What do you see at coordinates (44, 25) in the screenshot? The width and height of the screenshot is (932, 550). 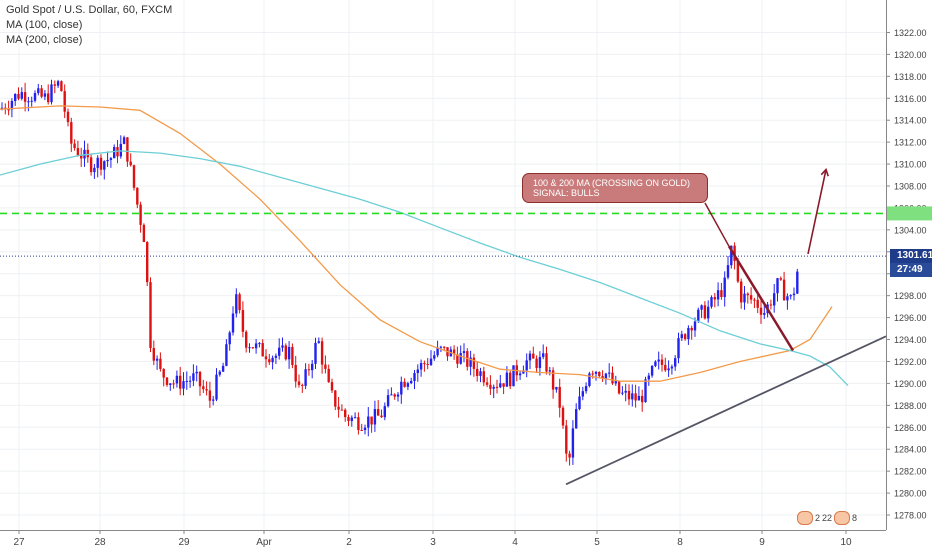 I see `legend-ma100: MA (100, close)` at bounding box center [44, 25].